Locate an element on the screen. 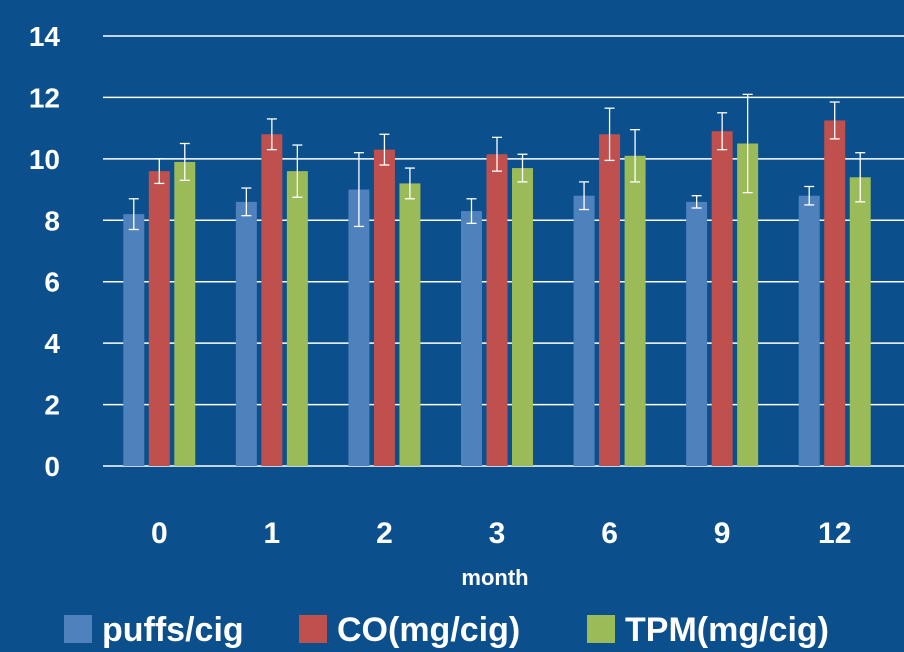  x-axis-ticks: 0 1 2 3 6 9 12 is located at coordinates (501, 533).